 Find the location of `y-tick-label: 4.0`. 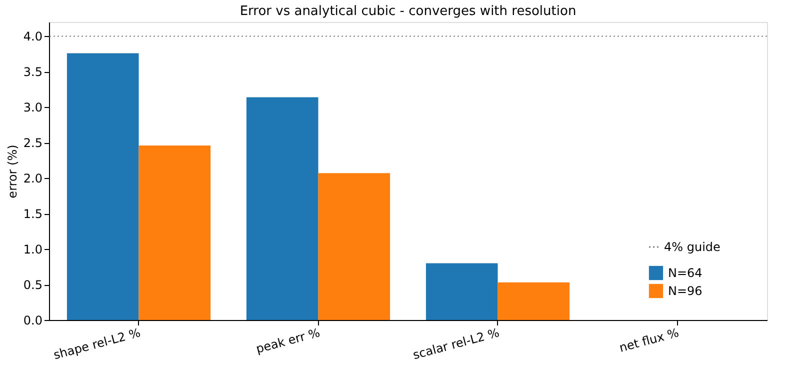

y-tick-label: 4.0 is located at coordinates (32, 37).